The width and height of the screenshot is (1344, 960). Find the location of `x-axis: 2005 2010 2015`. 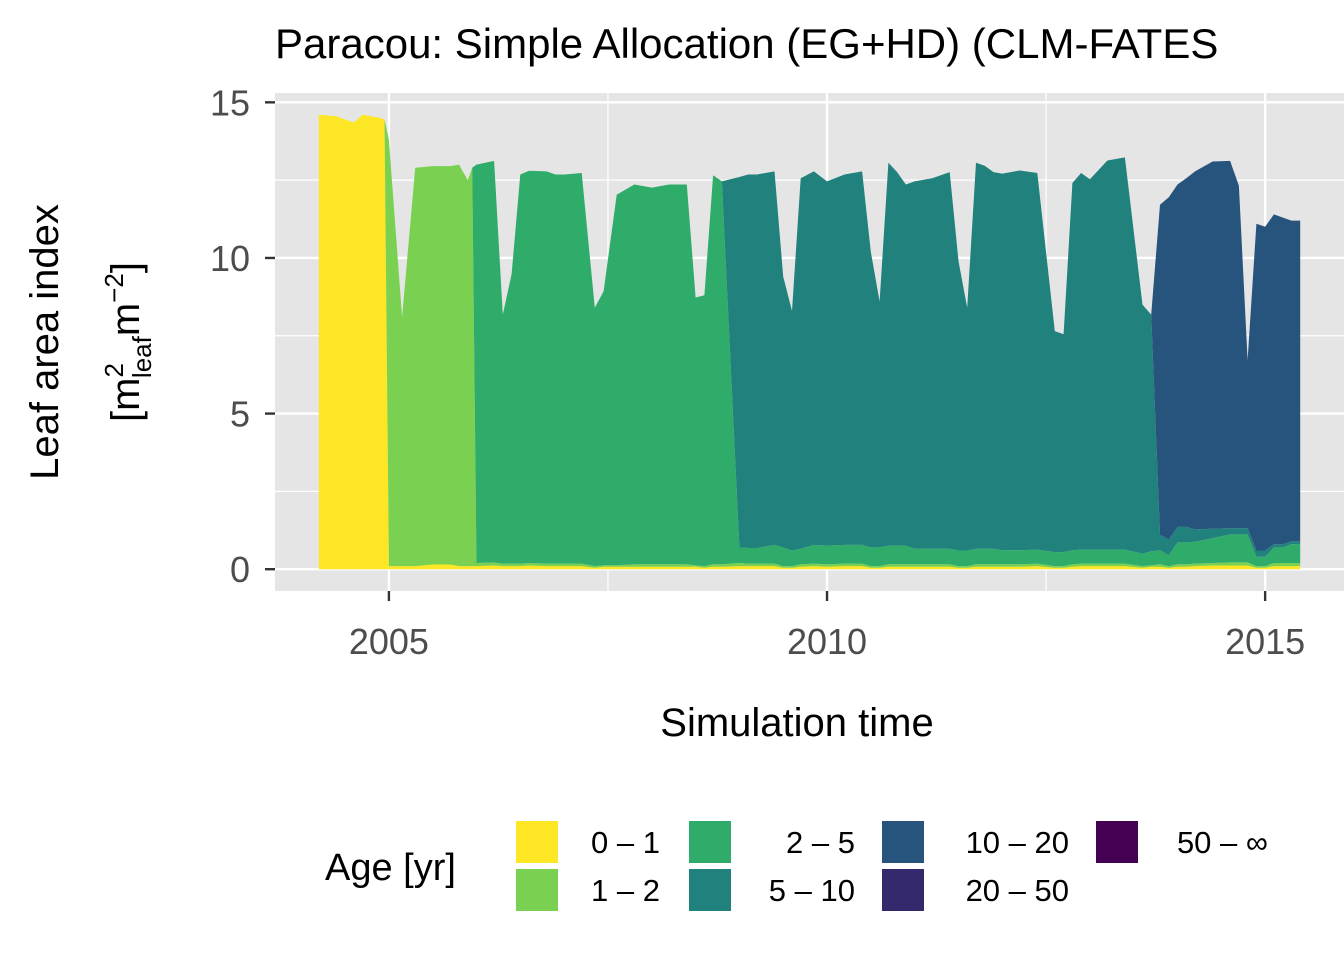

x-axis: 2005 2010 2015 is located at coordinates (827, 626).